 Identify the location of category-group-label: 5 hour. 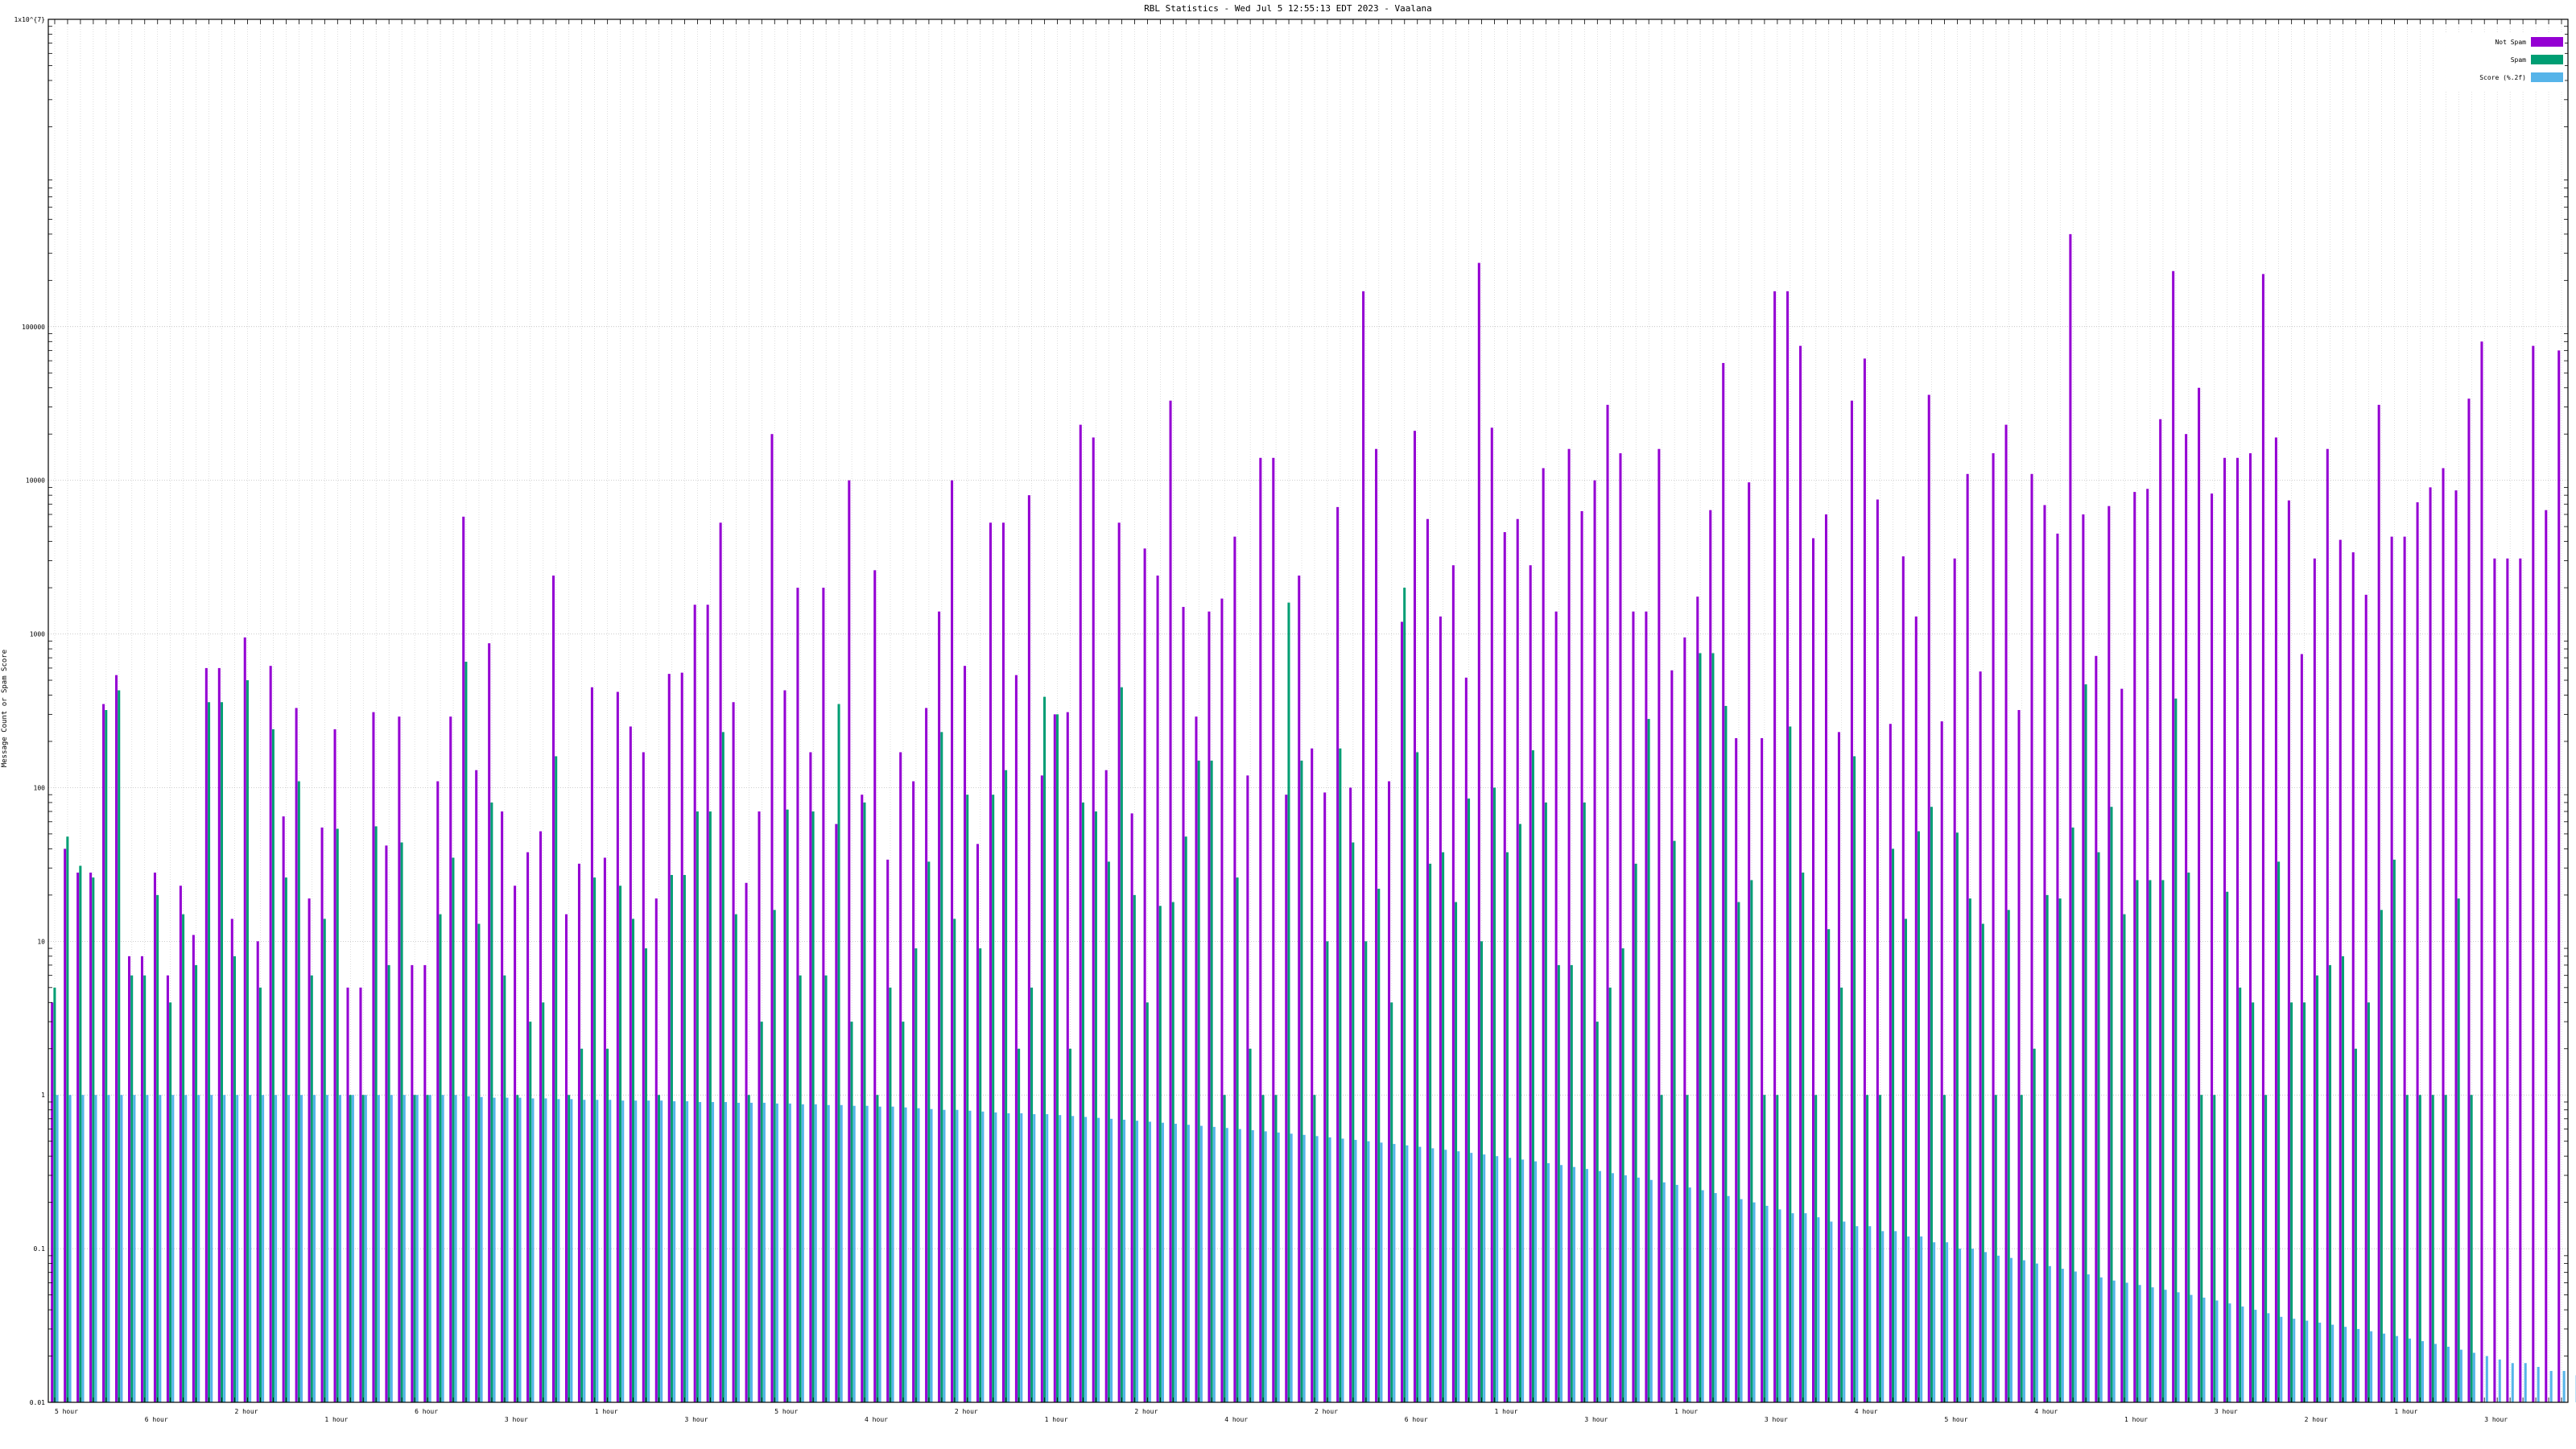
(786, 1411).